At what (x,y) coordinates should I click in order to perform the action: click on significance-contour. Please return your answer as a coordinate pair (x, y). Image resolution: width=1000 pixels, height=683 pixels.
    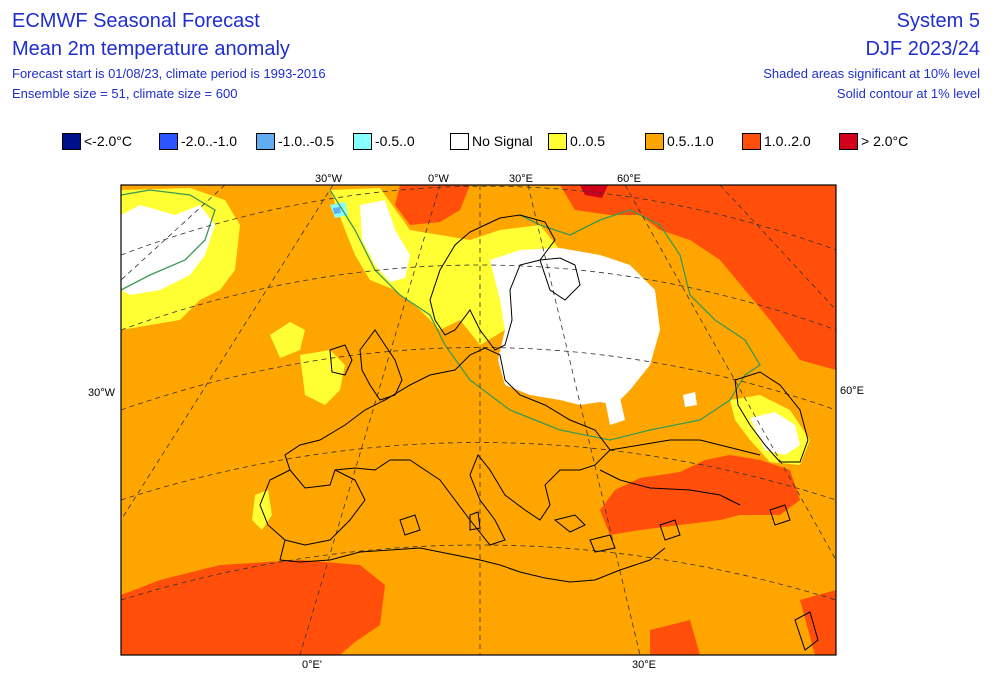
    Looking at the image, I should click on (168, 240).